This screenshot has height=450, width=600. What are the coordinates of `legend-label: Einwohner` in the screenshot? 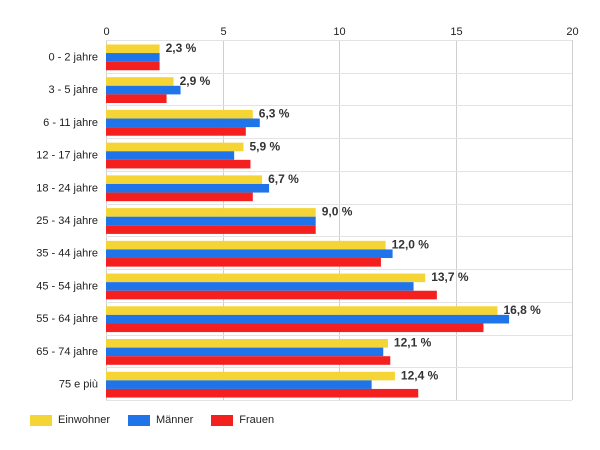 It's located at (84, 420).